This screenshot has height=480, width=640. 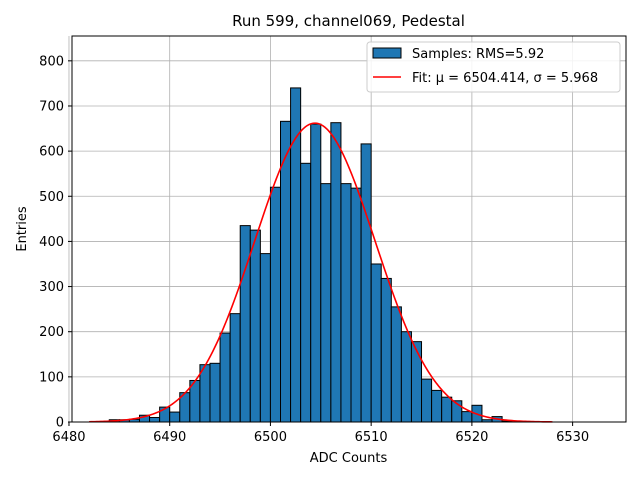 I want to click on y-axis-ticks: 0 100 200 300 400 500 600 700 800, so click(x=55, y=242).